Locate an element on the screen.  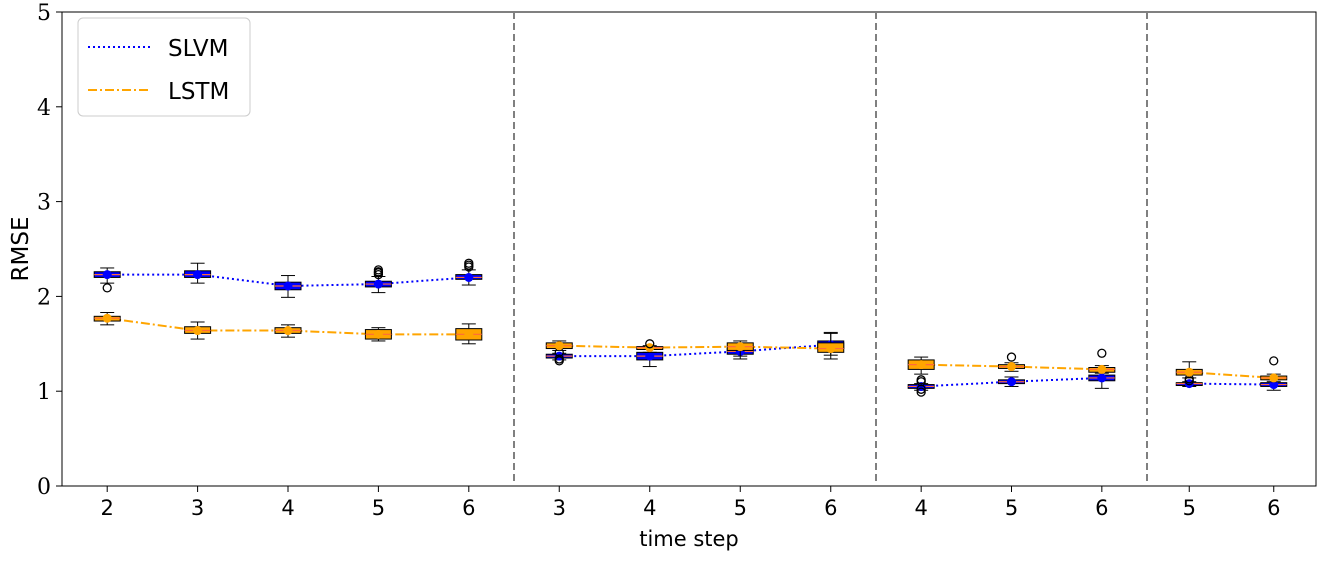
legend-label-lstm: LSTM is located at coordinates (198, 92).